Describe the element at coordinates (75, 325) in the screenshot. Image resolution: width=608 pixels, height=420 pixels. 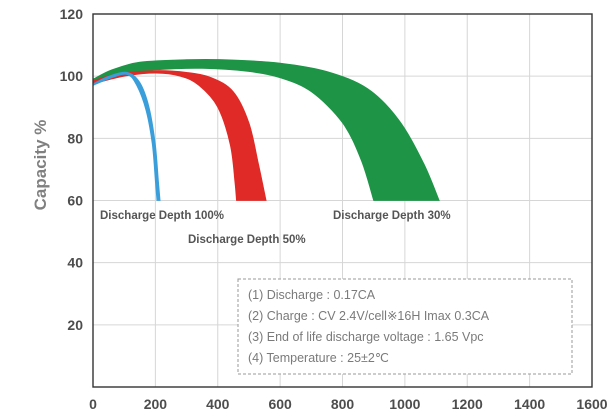
I see `y-tick-label: 20` at that location.